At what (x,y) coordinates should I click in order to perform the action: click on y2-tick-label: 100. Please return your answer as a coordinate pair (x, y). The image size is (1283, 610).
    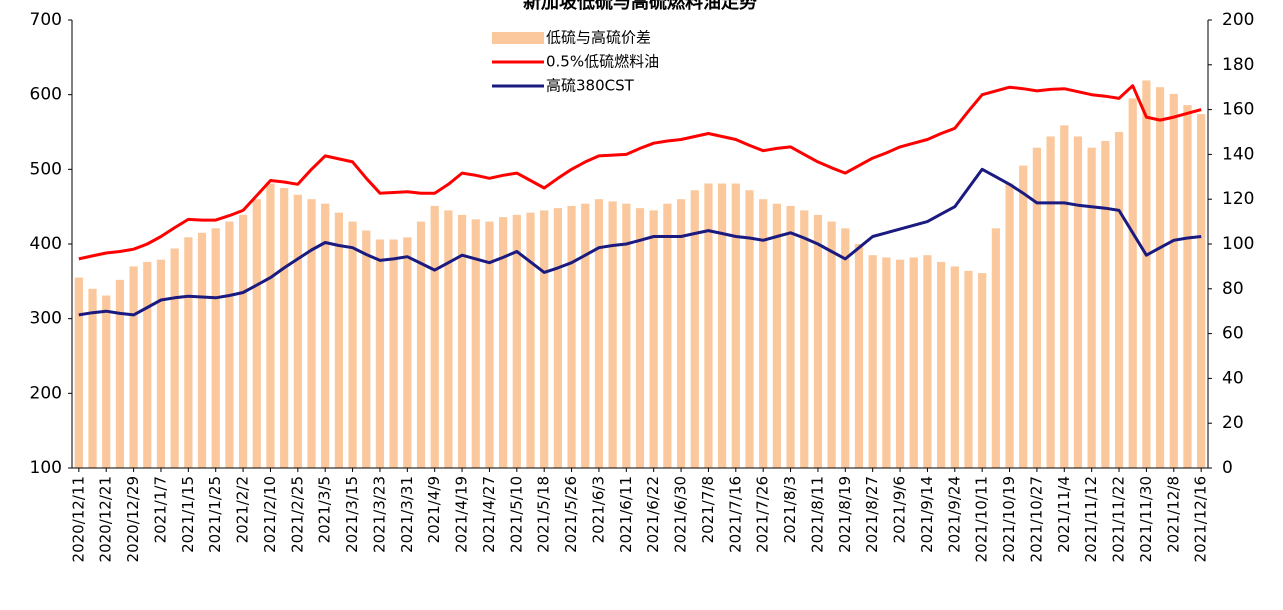
    Looking at the image, I should click on (1238, 244).